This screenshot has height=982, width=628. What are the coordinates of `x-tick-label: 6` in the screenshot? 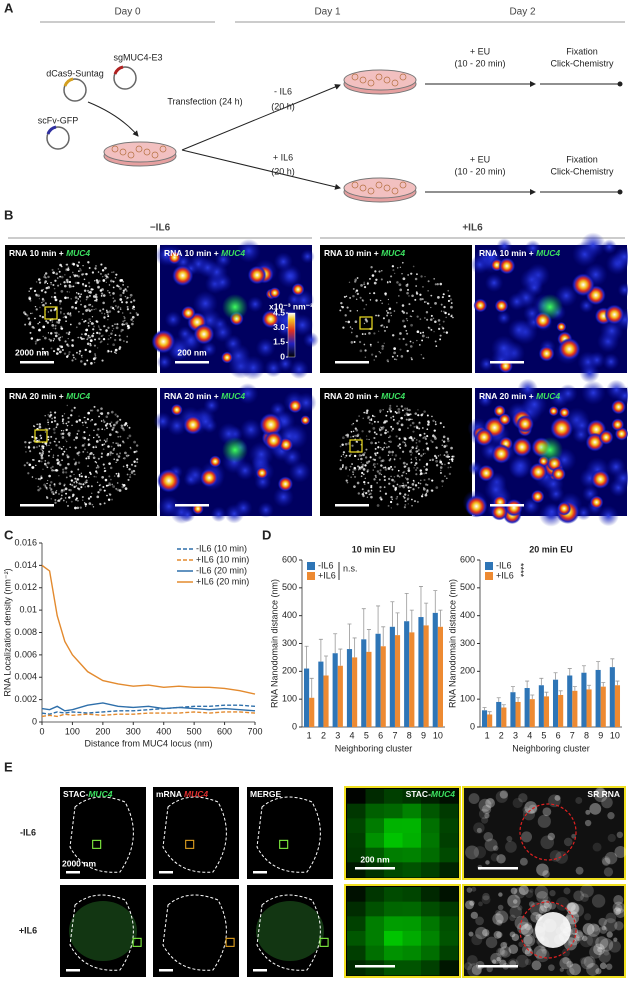 It's located at (558, 735).